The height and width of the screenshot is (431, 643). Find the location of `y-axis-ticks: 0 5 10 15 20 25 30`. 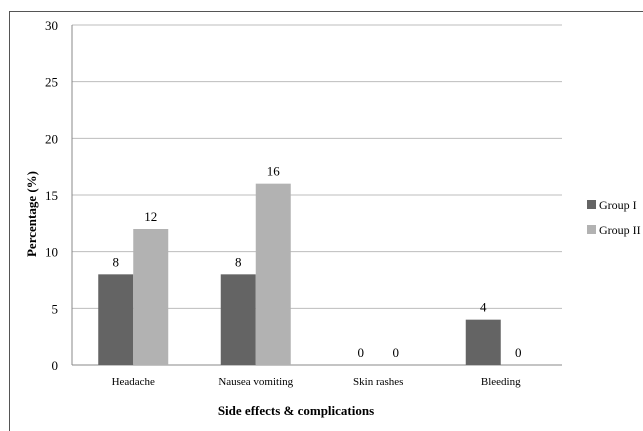

y-axis-ticks: 0 5 10 15 20 25 30 is located at coordinates (51, 195).